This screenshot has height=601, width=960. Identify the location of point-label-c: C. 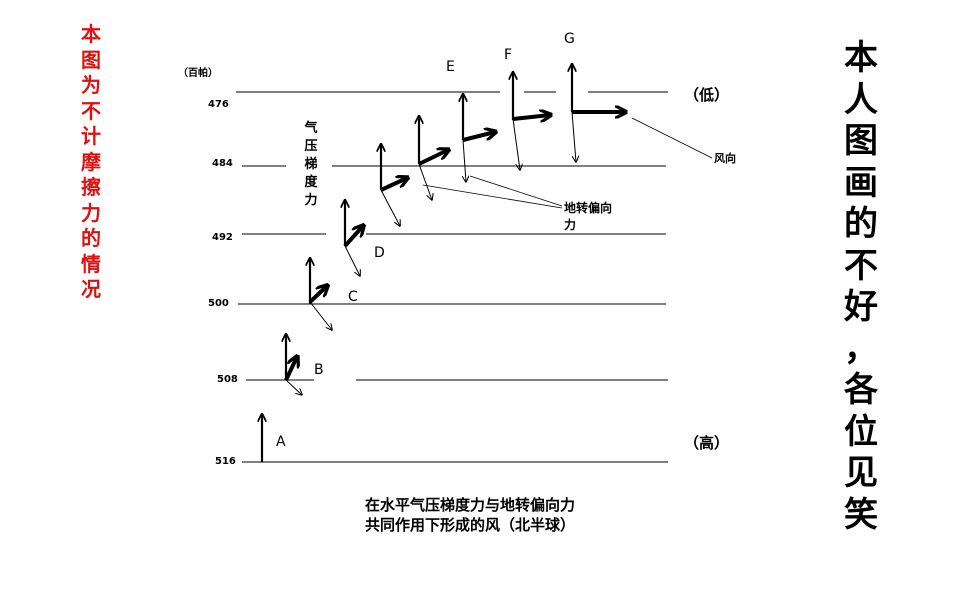
(353, 297).